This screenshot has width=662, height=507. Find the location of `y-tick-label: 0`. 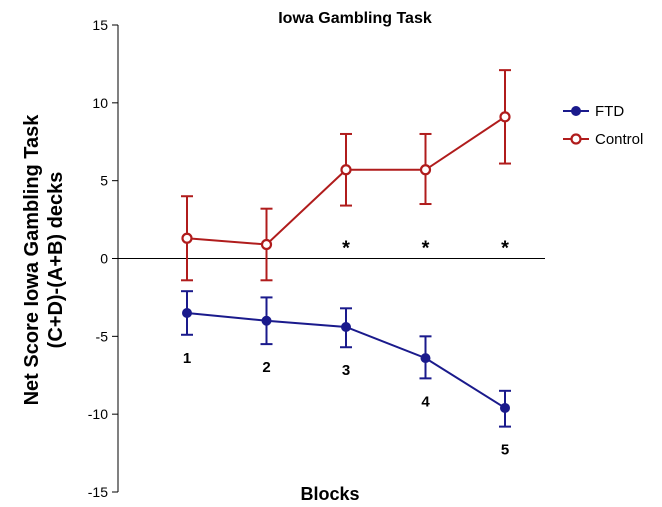

y-tick-label: 0 is located at coordinates (104, 259).